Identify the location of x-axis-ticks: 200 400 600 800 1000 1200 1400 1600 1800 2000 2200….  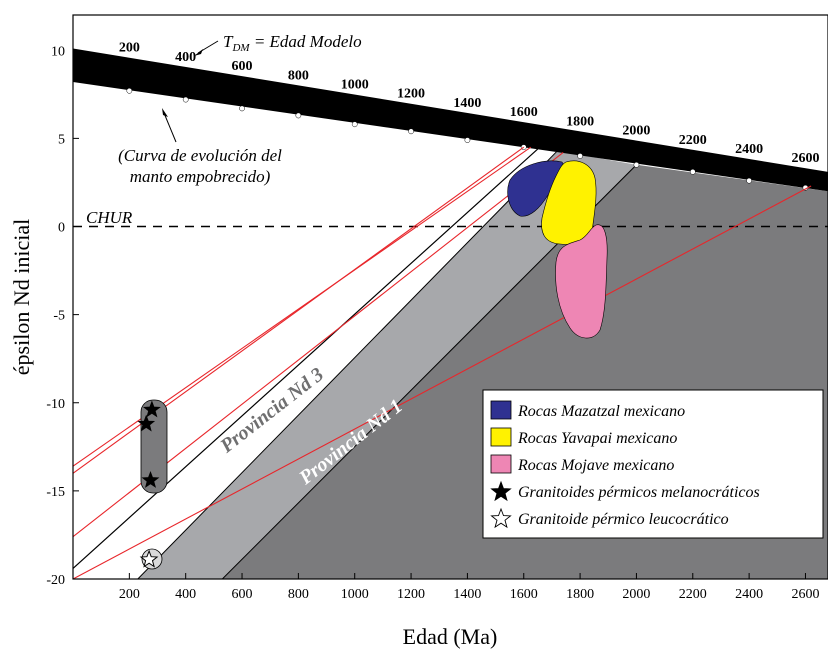
(469, 587).